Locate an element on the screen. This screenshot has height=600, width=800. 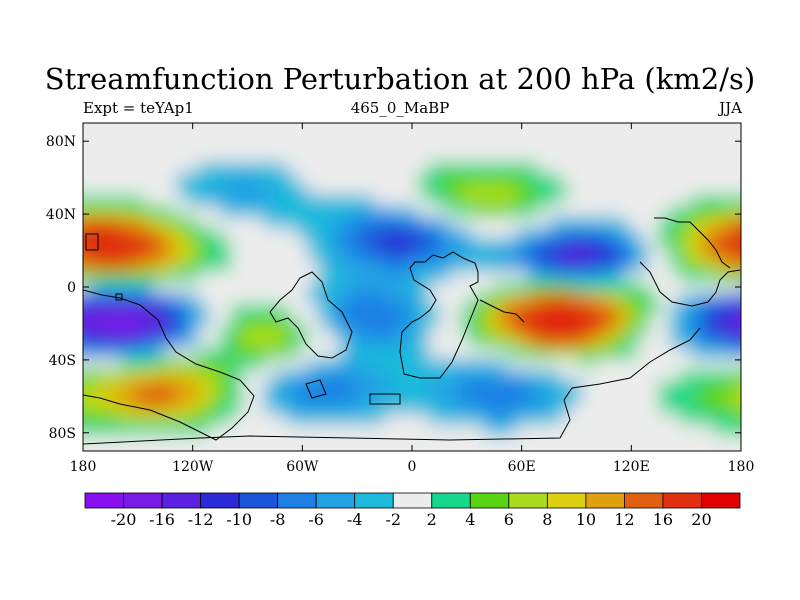
y-tick-label-3: 40S is located at coordinates (62, 361).